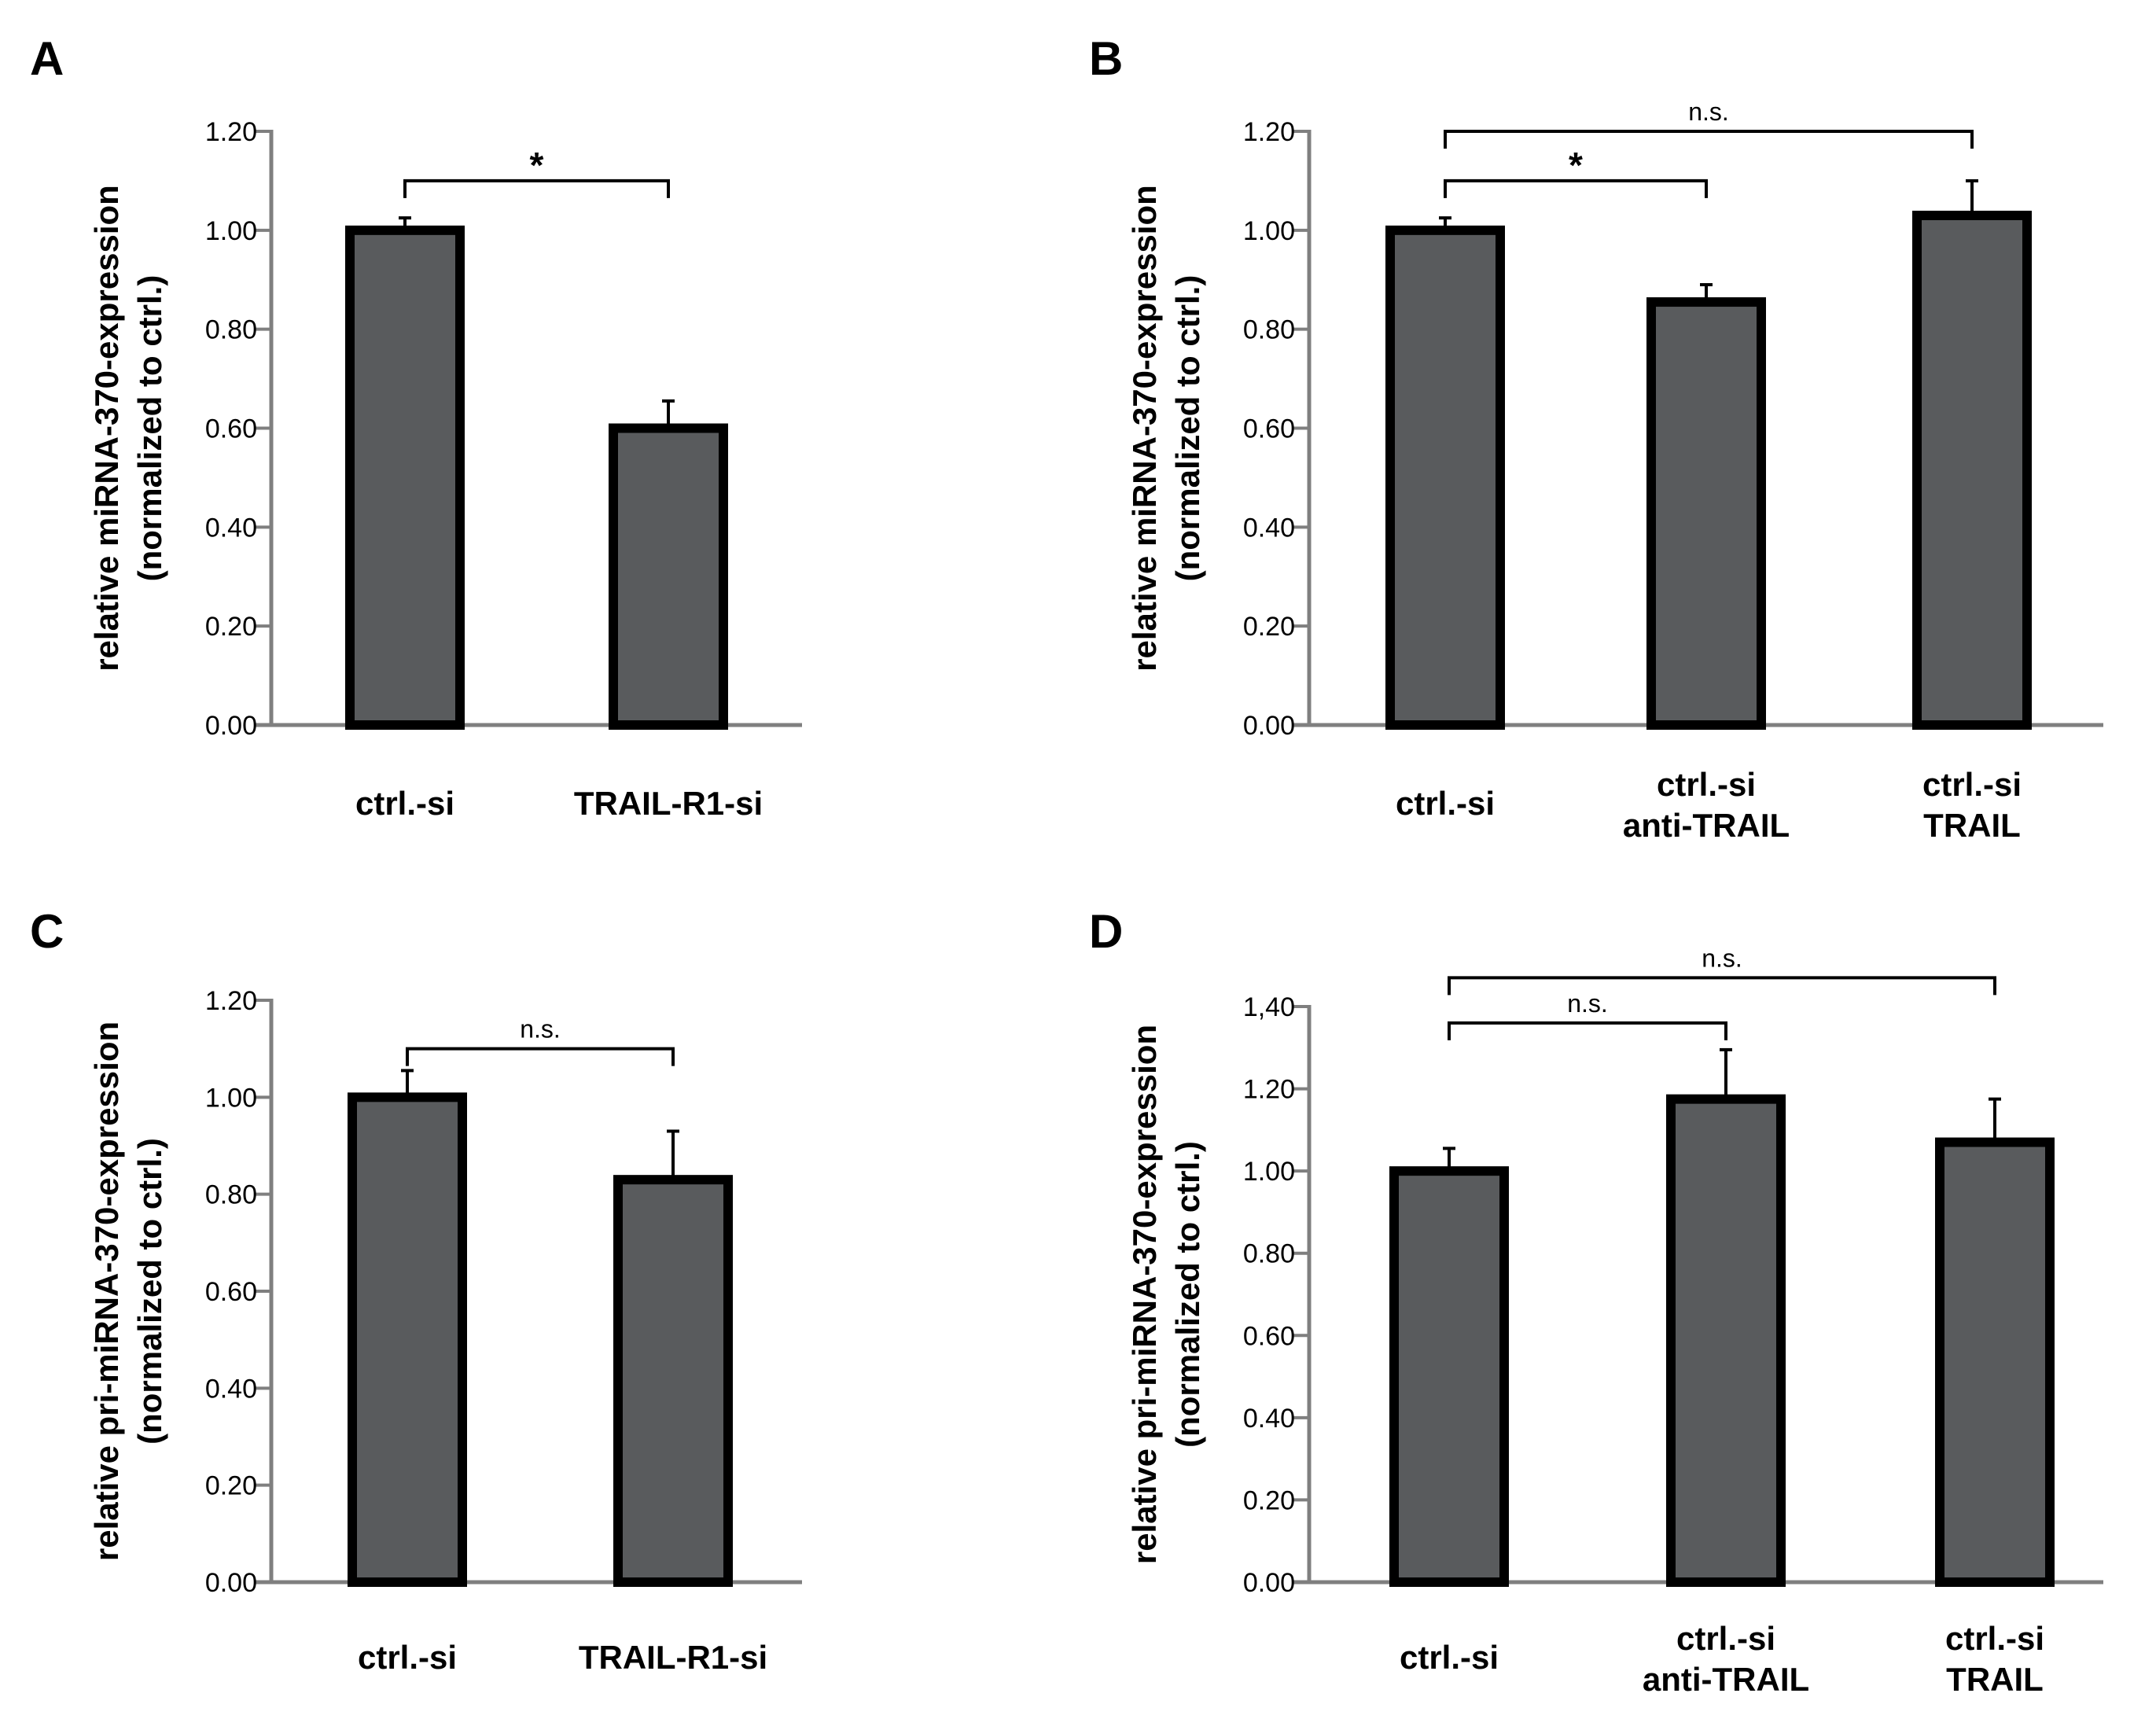  What do you see at coordinates (1106, 59) in the screenshot?
I see `panel-letter: B` at bounding box center [1106, 59].